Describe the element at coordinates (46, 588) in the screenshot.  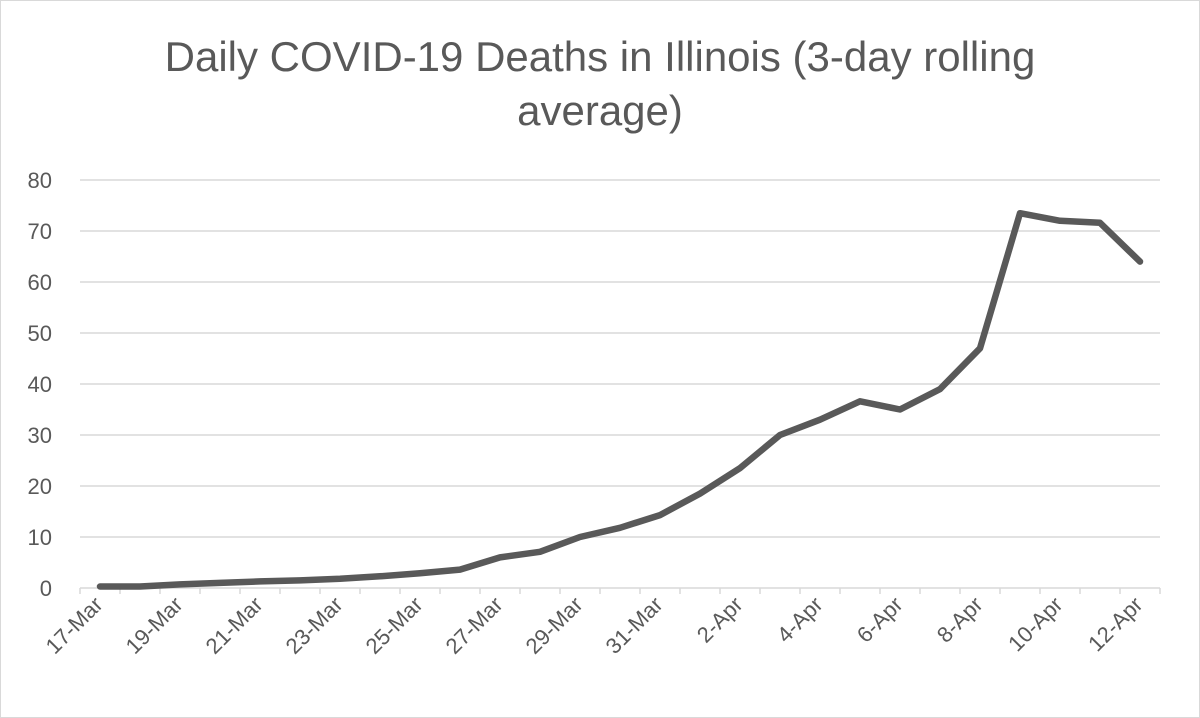
I see `y-tick-label: 0` at that location.